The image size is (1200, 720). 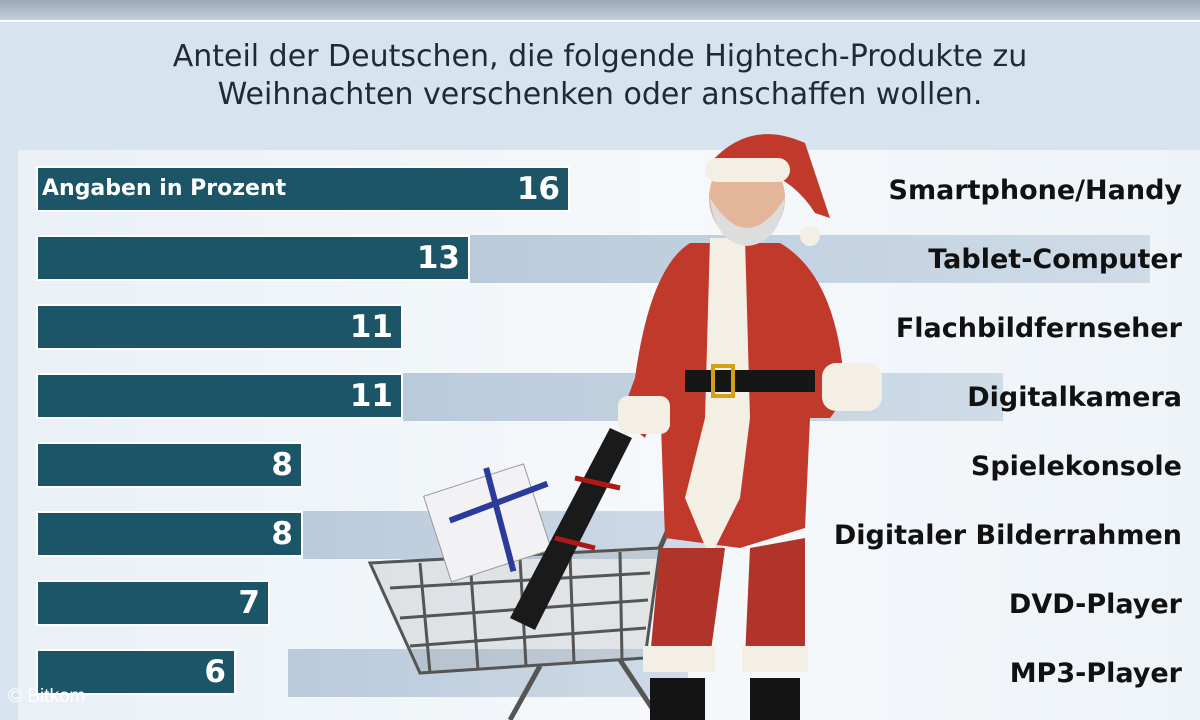 What do you see at coordinates (1055, 259) in the screenshot?
I see `category-label: Tablet-Computer` at bounding box center [1055, 259].